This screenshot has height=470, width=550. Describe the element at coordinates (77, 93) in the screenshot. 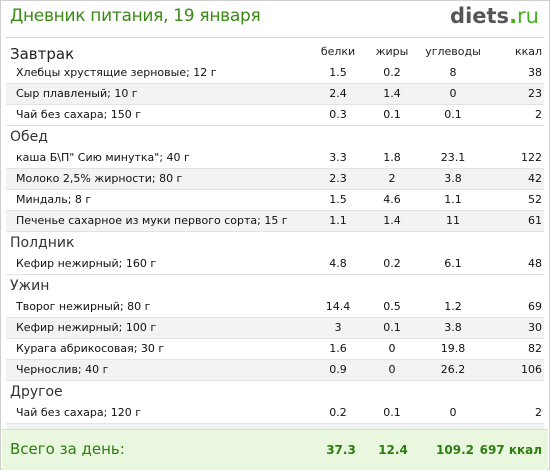

I see `food-name: Сыр плавленый; 10 г` at that location.